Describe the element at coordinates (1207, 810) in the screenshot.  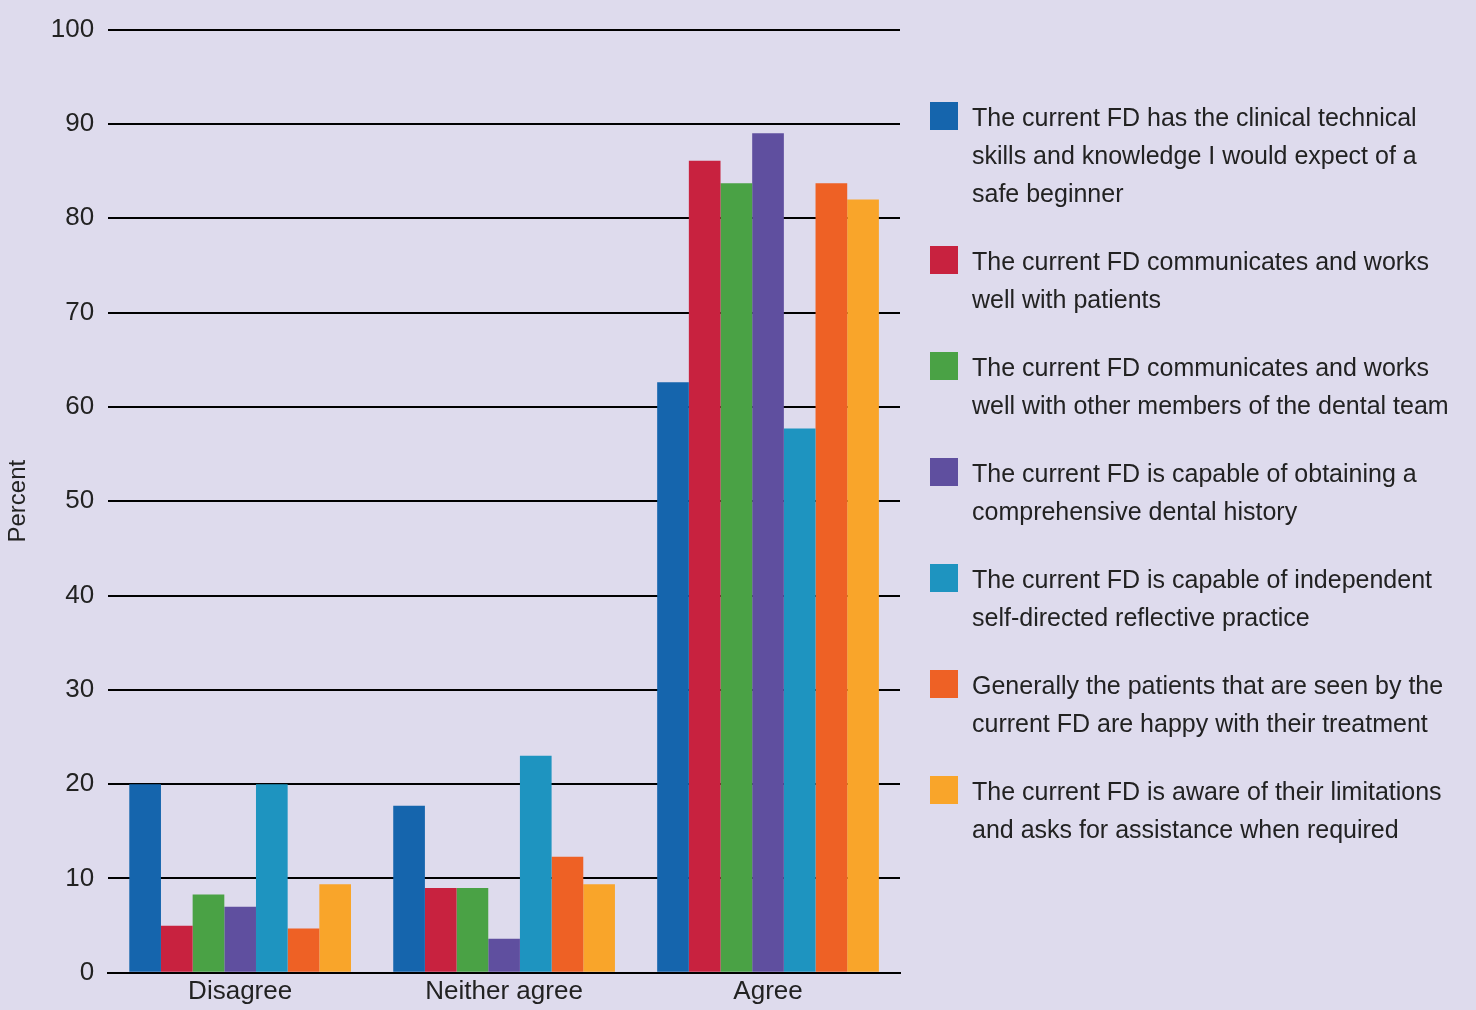
I see `legend-label: The current FD is aware of their limitations and asks for assistance when required` at that location.